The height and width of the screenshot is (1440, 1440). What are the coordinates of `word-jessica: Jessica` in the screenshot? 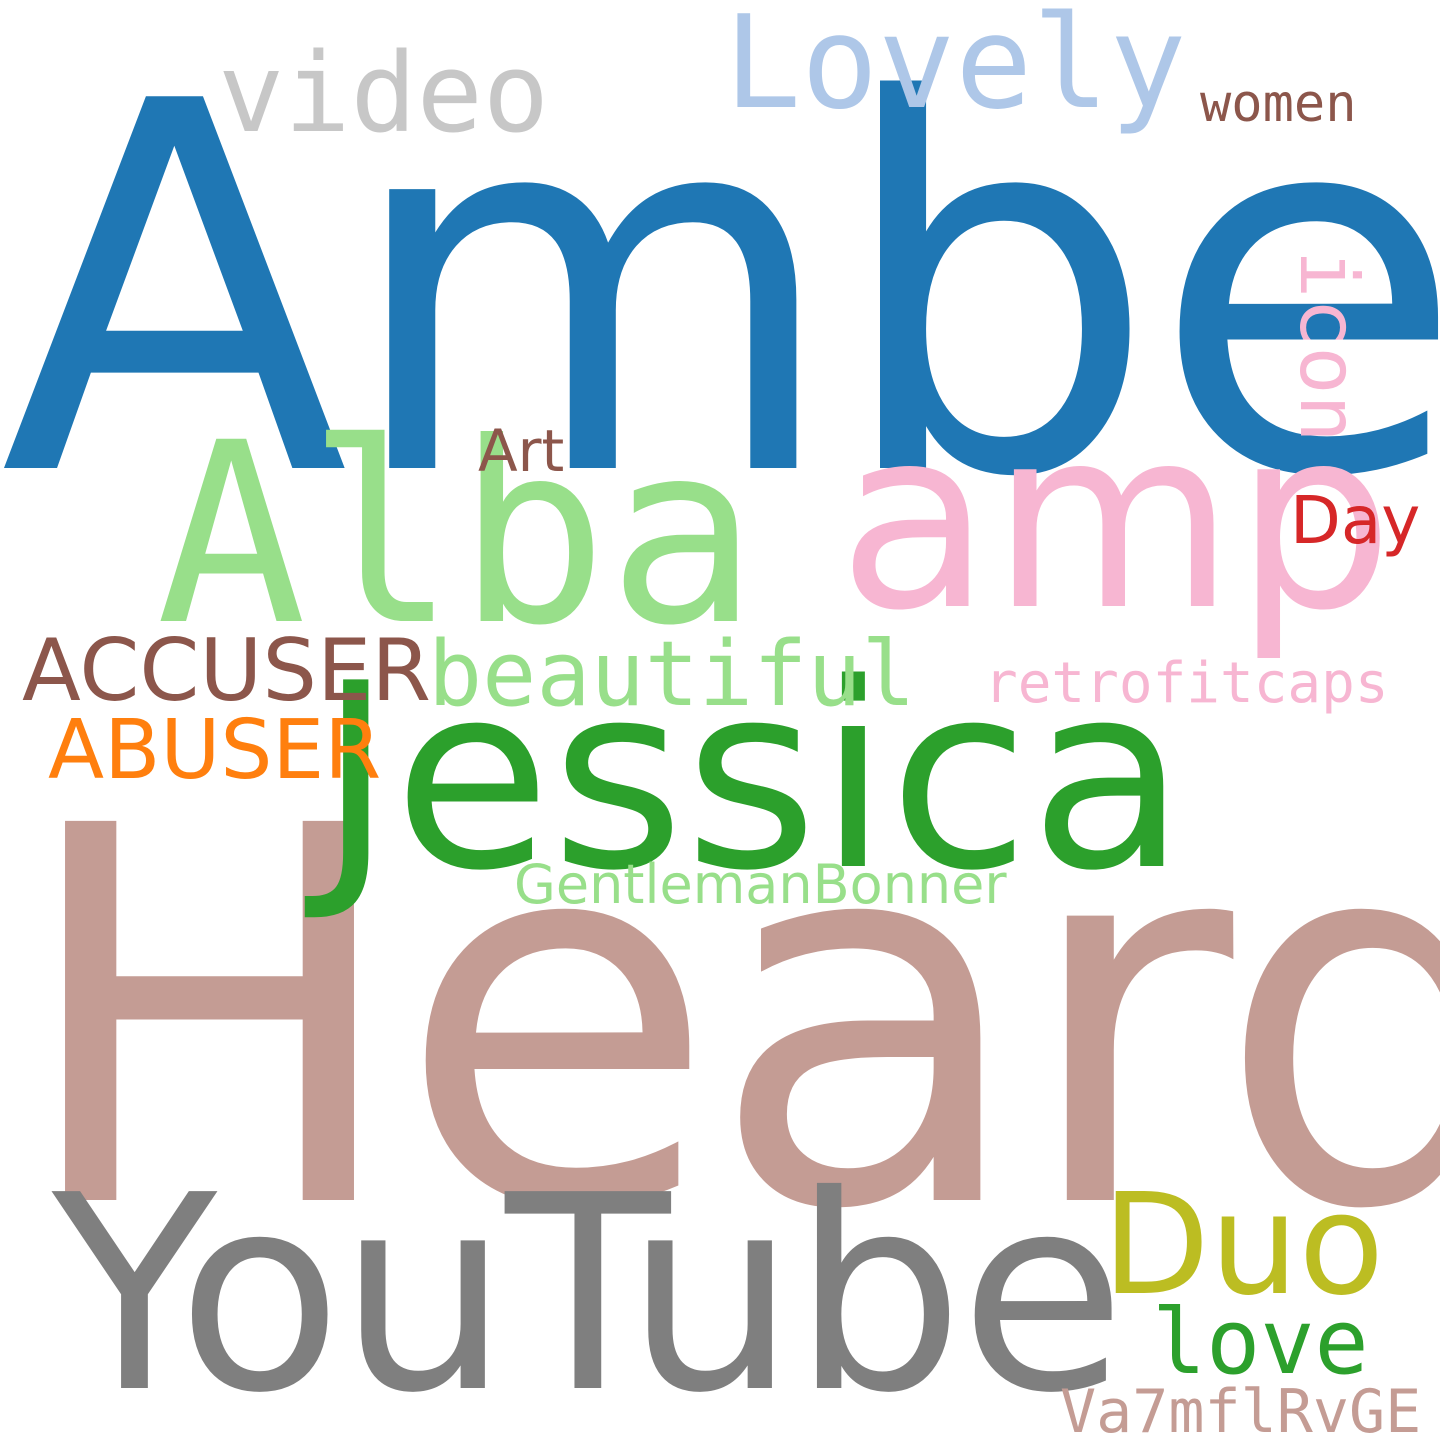 It's located at (752, 778).